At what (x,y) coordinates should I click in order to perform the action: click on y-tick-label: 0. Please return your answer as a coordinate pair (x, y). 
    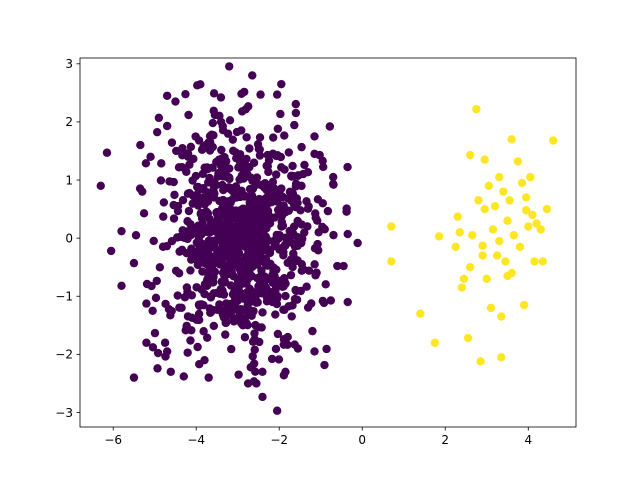
    Looking at the image, I should click on (69, 238).